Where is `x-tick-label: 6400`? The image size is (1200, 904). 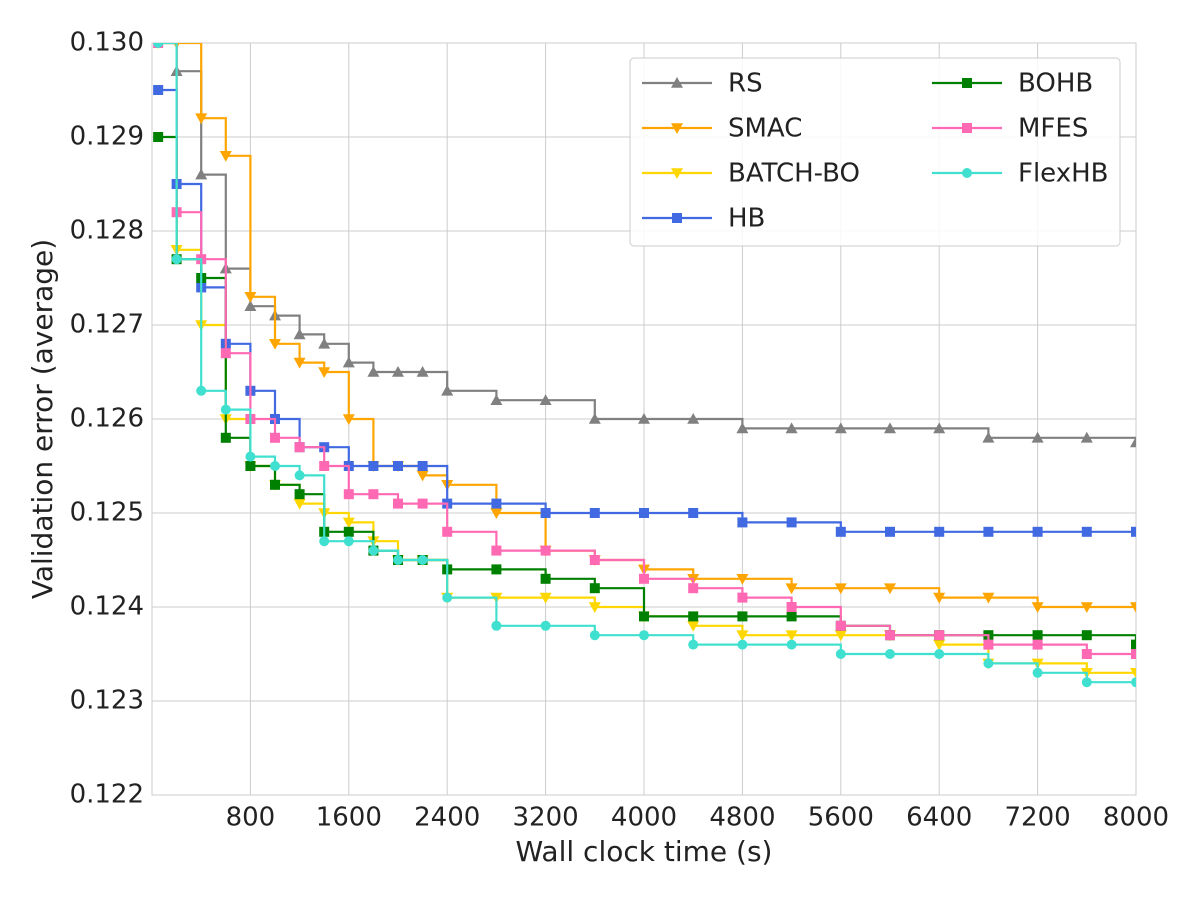 x-tick-label: 6400 is located at coordinates (939, 818).